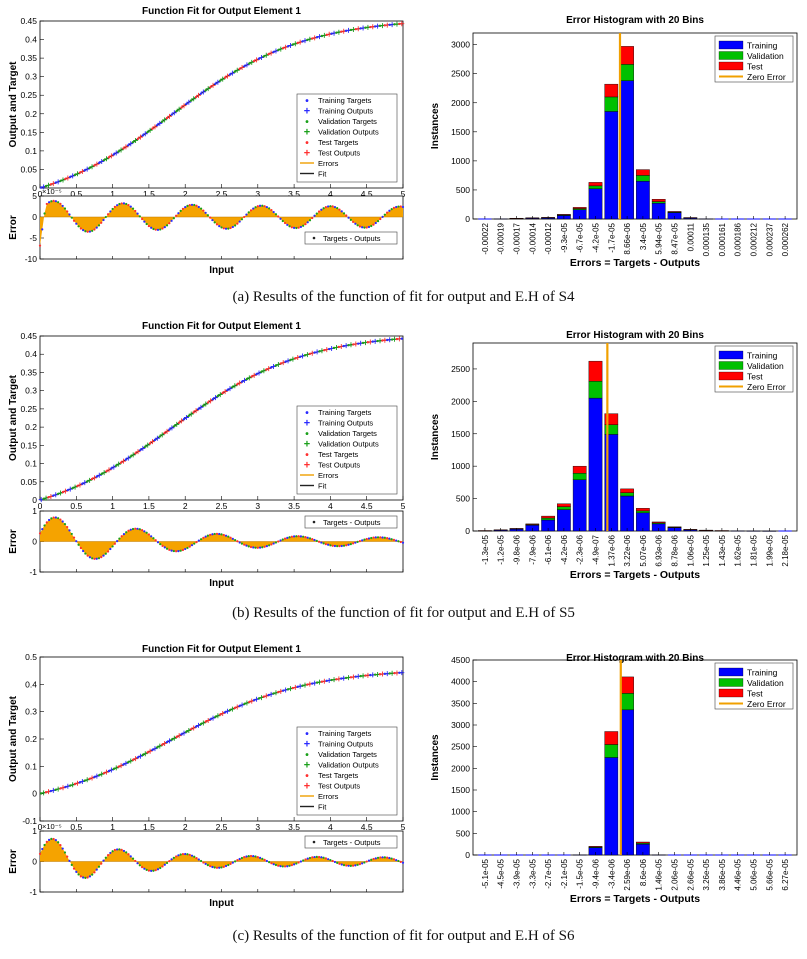  I want to click on fit-legend-label: Fit, so click(322, 486).